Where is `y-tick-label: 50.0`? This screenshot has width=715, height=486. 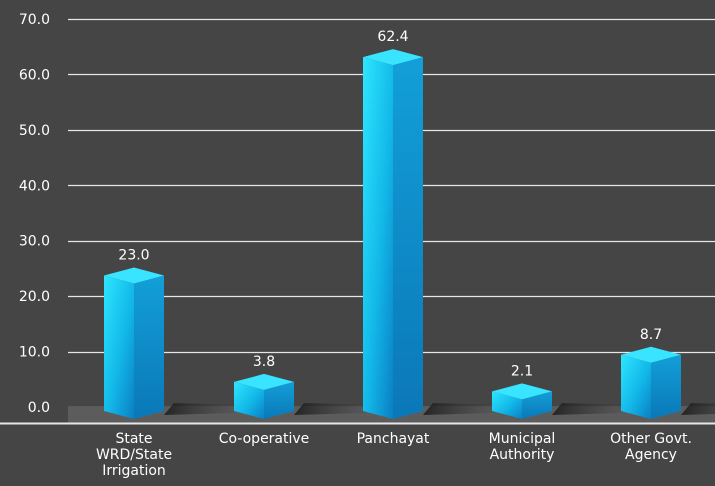
y-tick-label: 50.0 is located at coordinates (34, 131).